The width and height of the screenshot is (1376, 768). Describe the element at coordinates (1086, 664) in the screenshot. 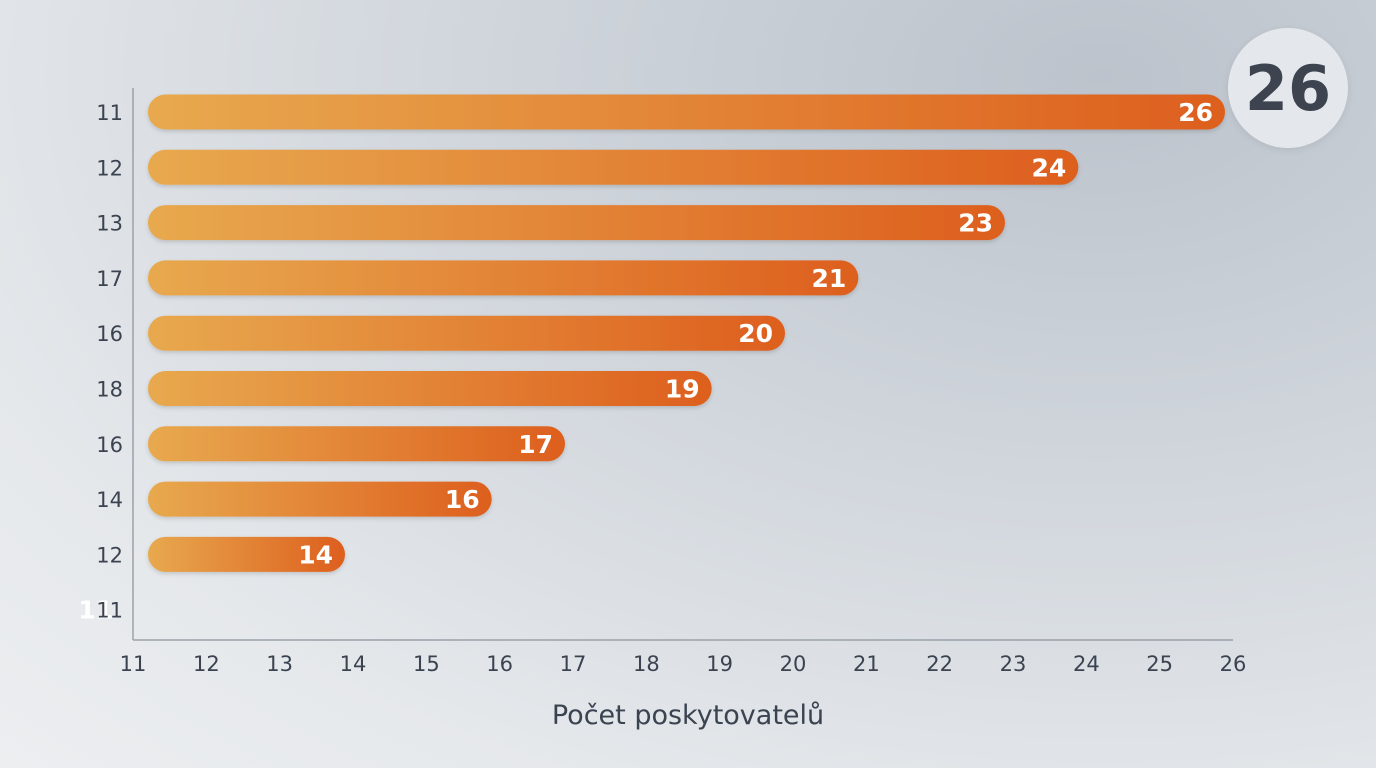

I see `x-tick-label: 24` at that location.